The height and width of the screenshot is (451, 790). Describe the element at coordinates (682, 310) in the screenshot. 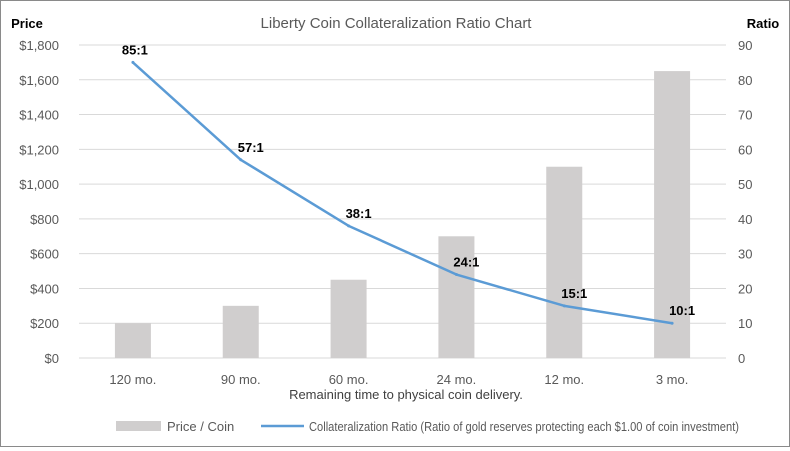

I see `ratio-data-label: 10:1` at that location.